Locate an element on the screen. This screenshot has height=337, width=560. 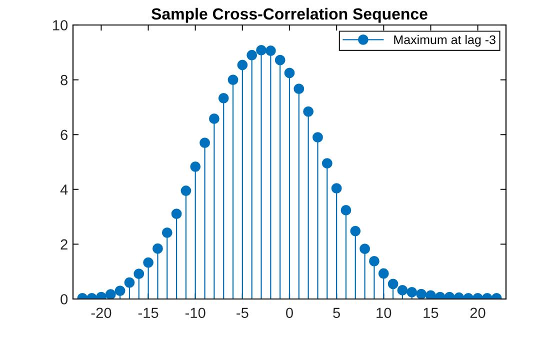
y-tick-label: 6 is located at coordinates (64, 135).